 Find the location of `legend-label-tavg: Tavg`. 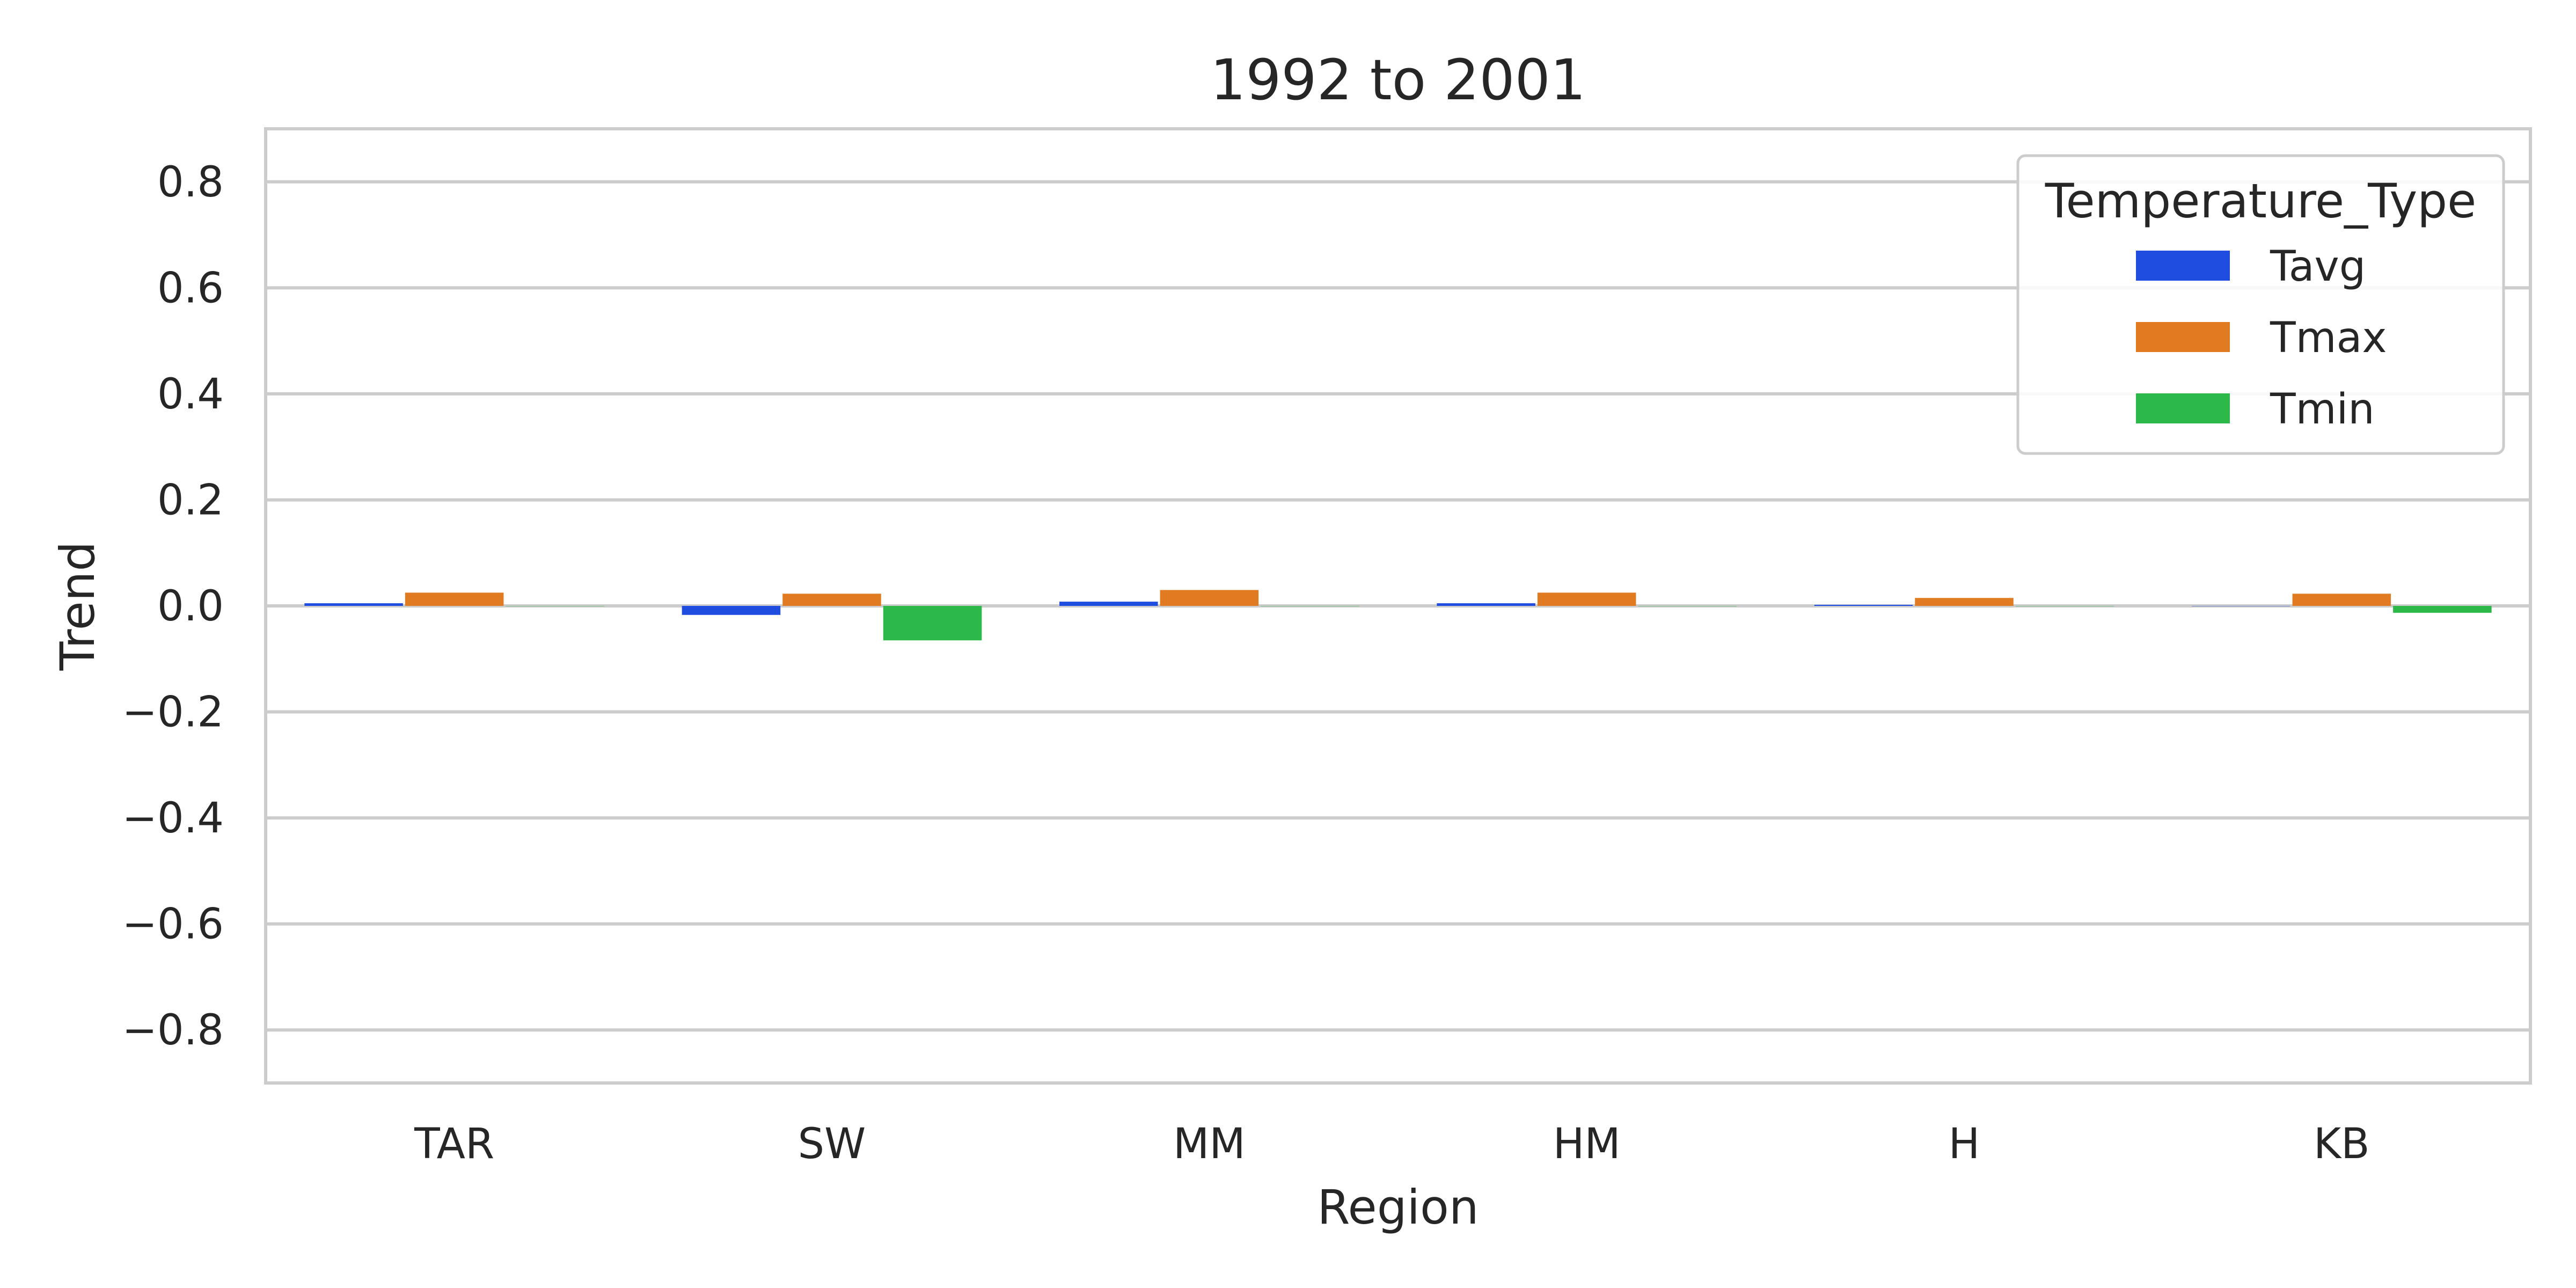

legend-label-tavg: Tavg is located at coordinates (2318, 267).